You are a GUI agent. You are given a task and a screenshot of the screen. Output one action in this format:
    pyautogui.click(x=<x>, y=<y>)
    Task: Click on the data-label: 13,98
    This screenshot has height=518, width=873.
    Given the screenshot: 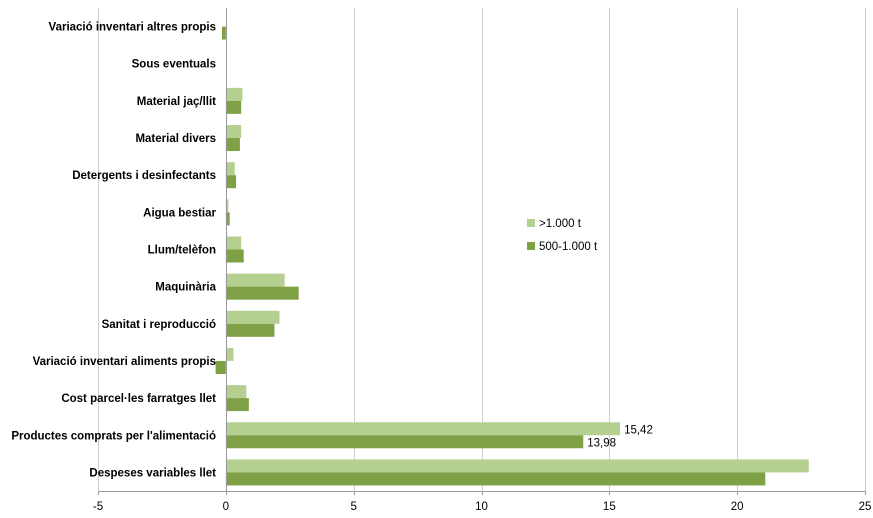 What is the action you would take?
    pyautogui.click(x=601, y=443)
    